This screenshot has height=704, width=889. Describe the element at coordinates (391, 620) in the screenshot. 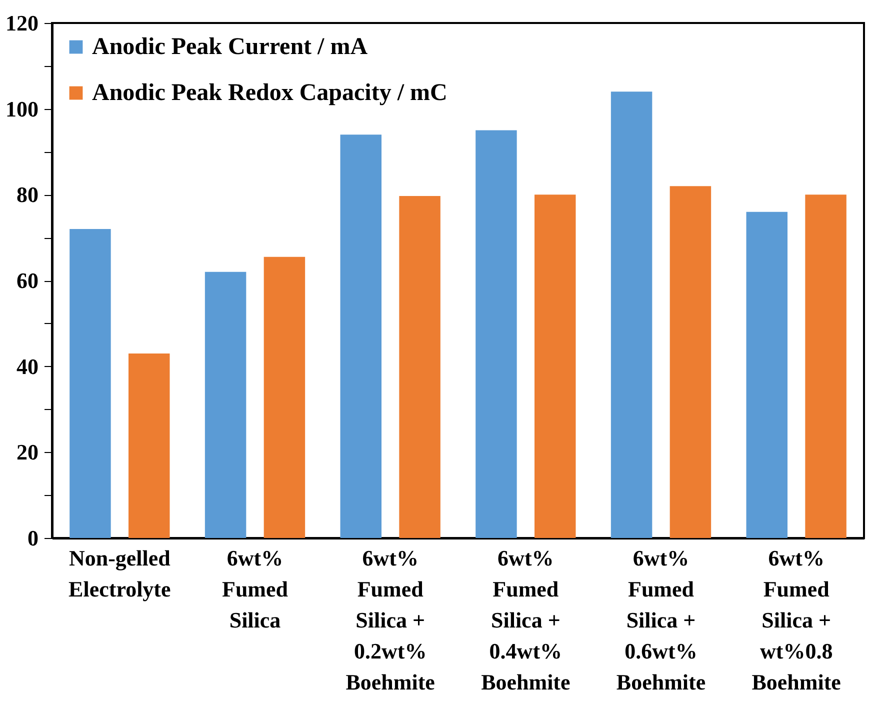

I see `x-tick-label: 6wt% Fumed Silica + 0.2wt% Boehmite` at that location.